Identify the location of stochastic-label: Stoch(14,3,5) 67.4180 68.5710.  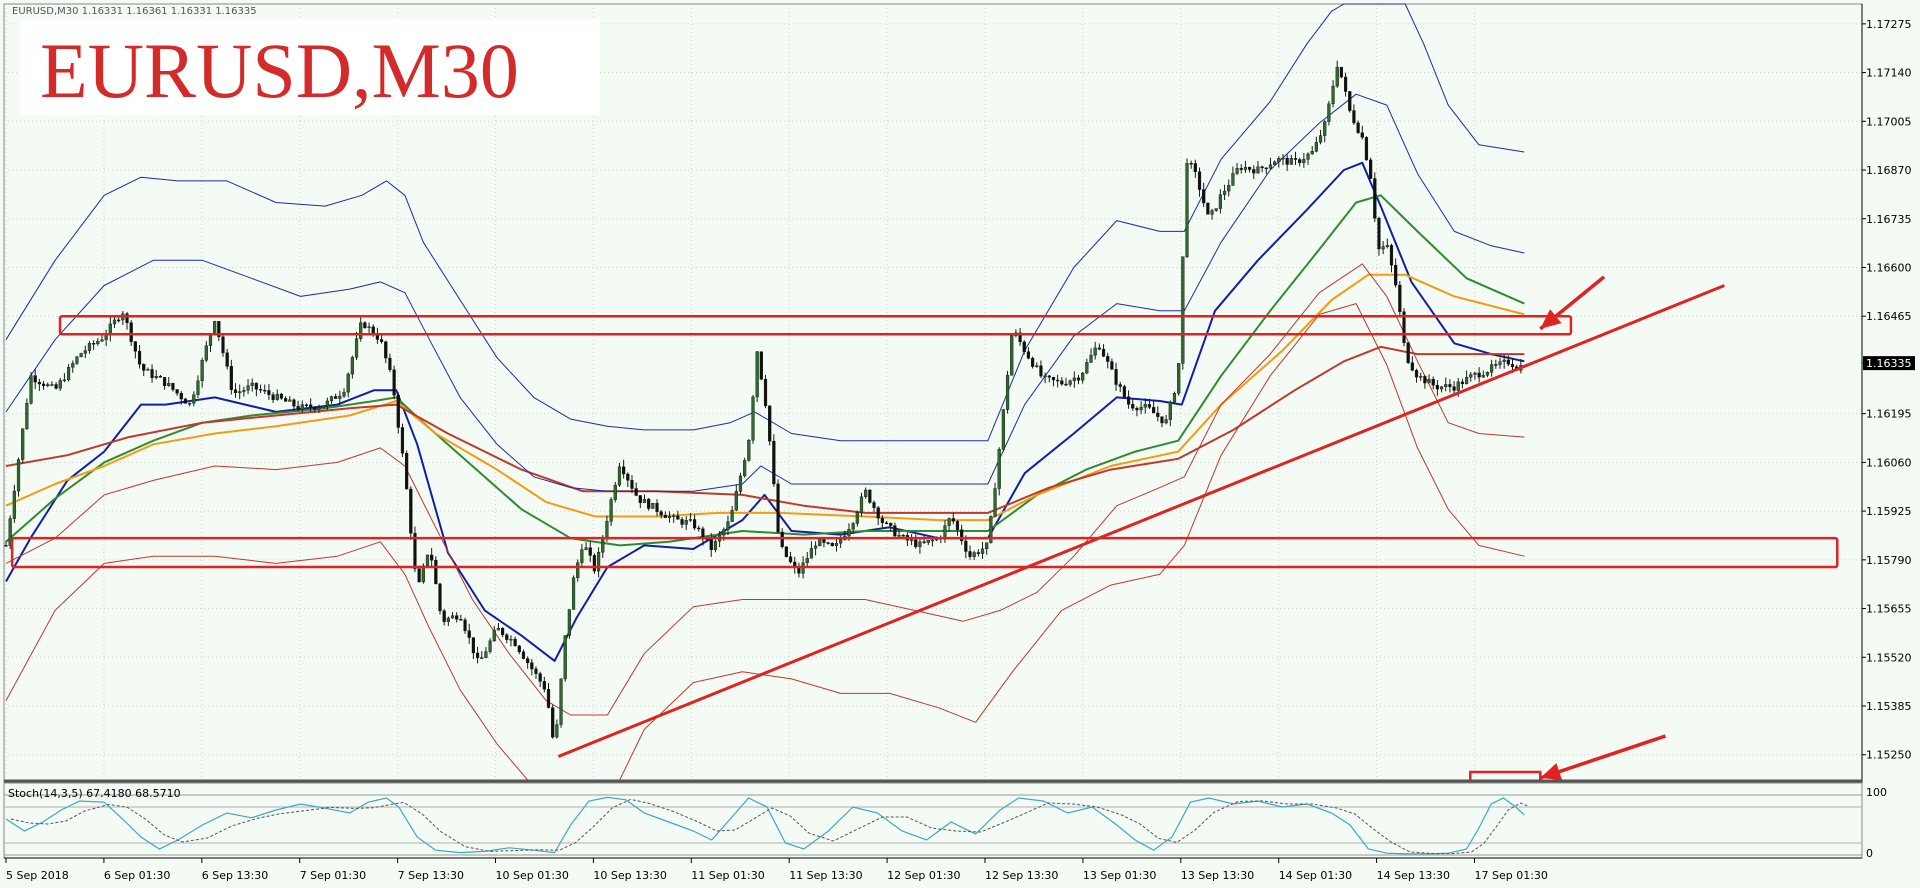
(94, 793).